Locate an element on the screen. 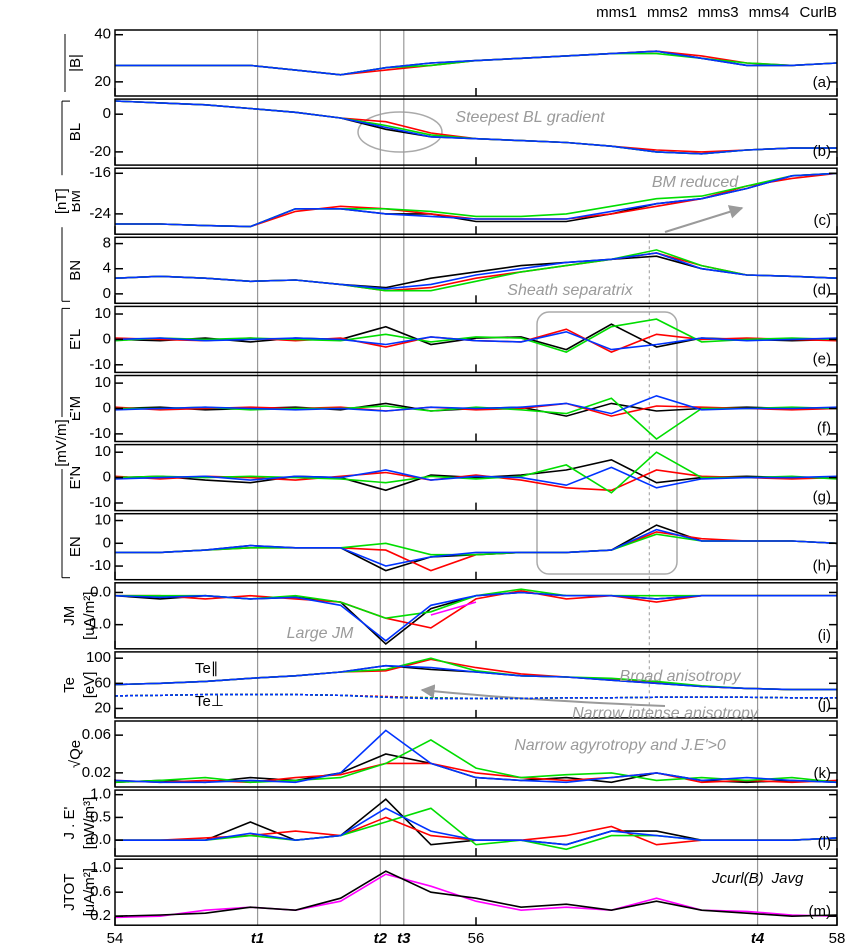  y-unit: [eV] is located at coordinates (89, 685).